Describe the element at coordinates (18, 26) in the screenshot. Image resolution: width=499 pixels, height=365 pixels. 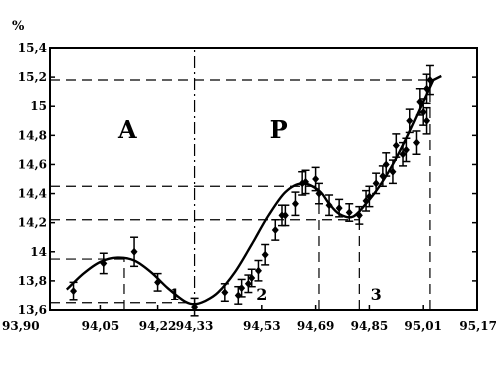
I see `y-axis-unit-label: %` at that location.